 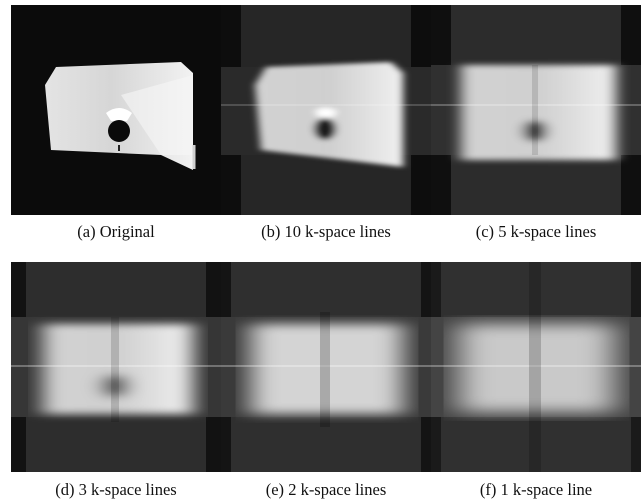 I want to click on reconstruction-2-lines, so click(x=326, y=367).